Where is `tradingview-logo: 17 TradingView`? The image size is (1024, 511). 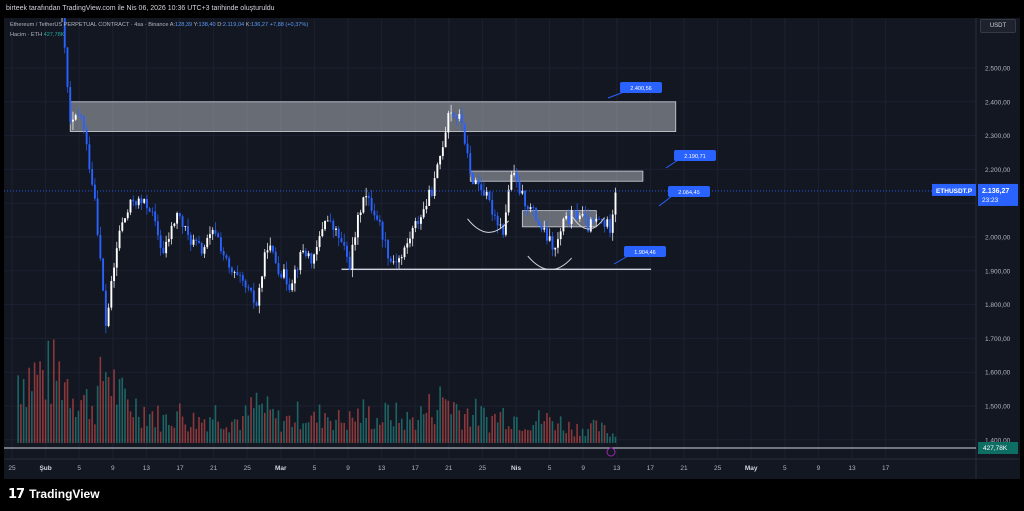
tradingview-logo: 17 TradingView is located at coordinates (54, 494).